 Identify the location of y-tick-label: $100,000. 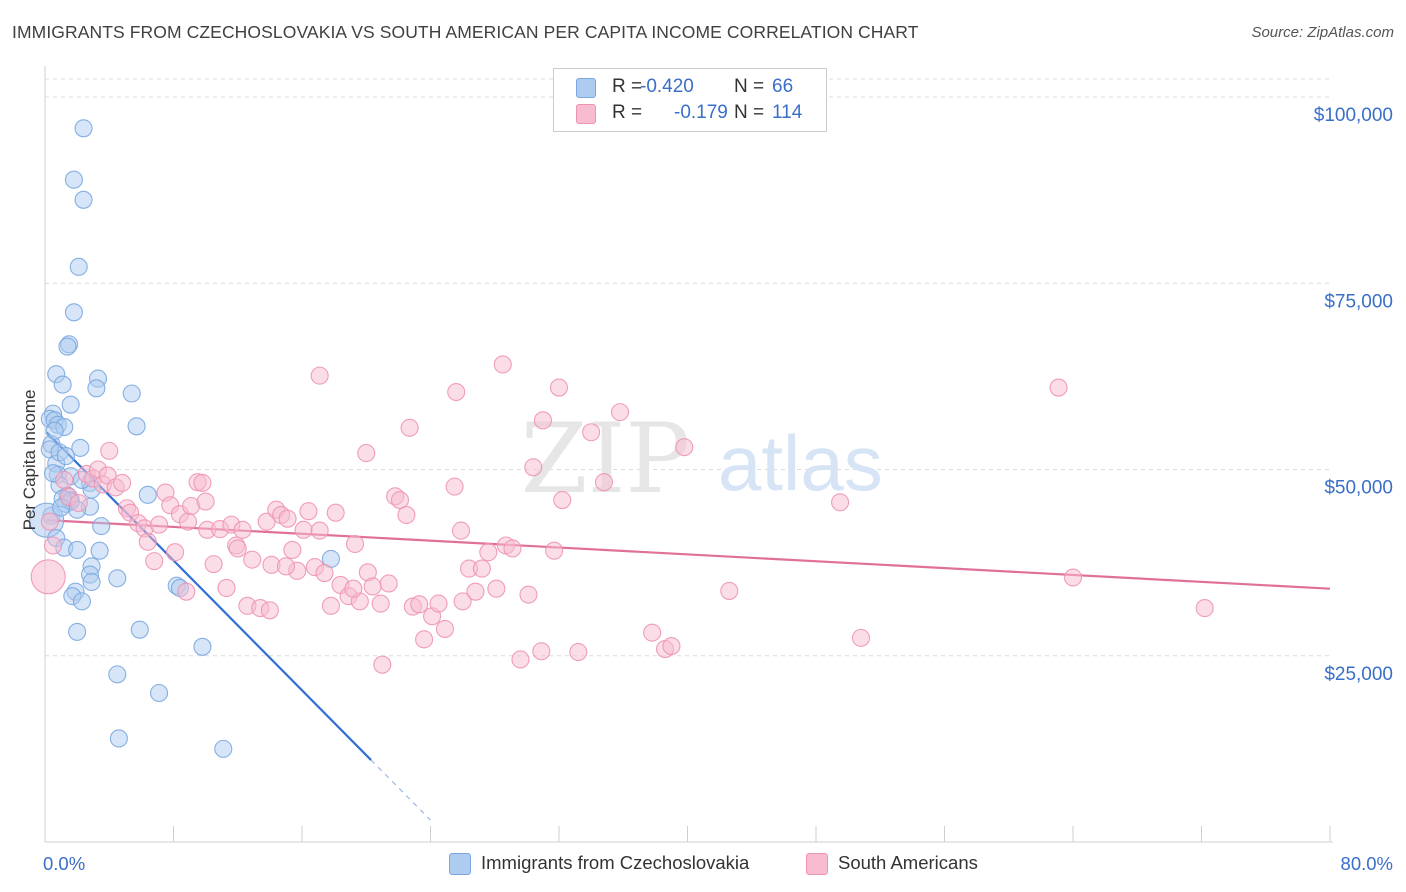
(1353, 115).